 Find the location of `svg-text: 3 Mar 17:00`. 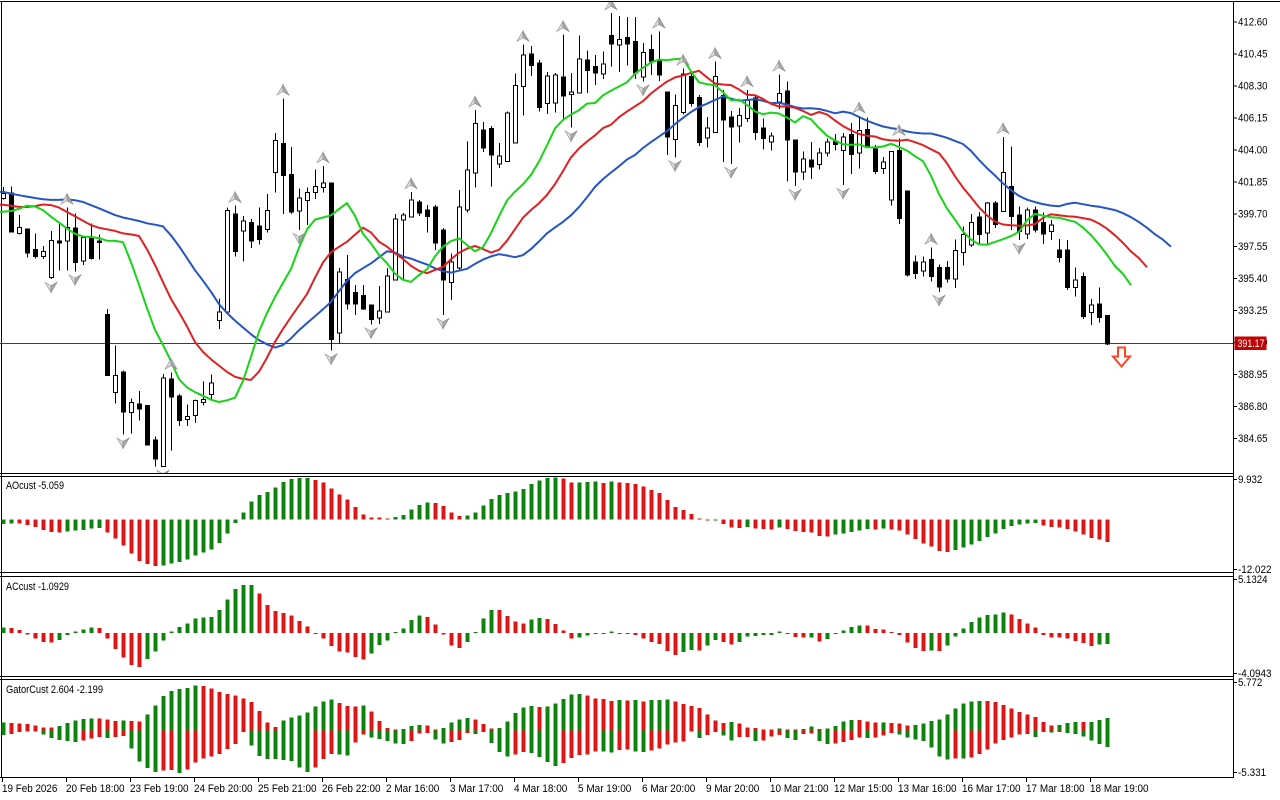

svg-text: 3 Mar 17:00 is located at coordinates (476, 789).